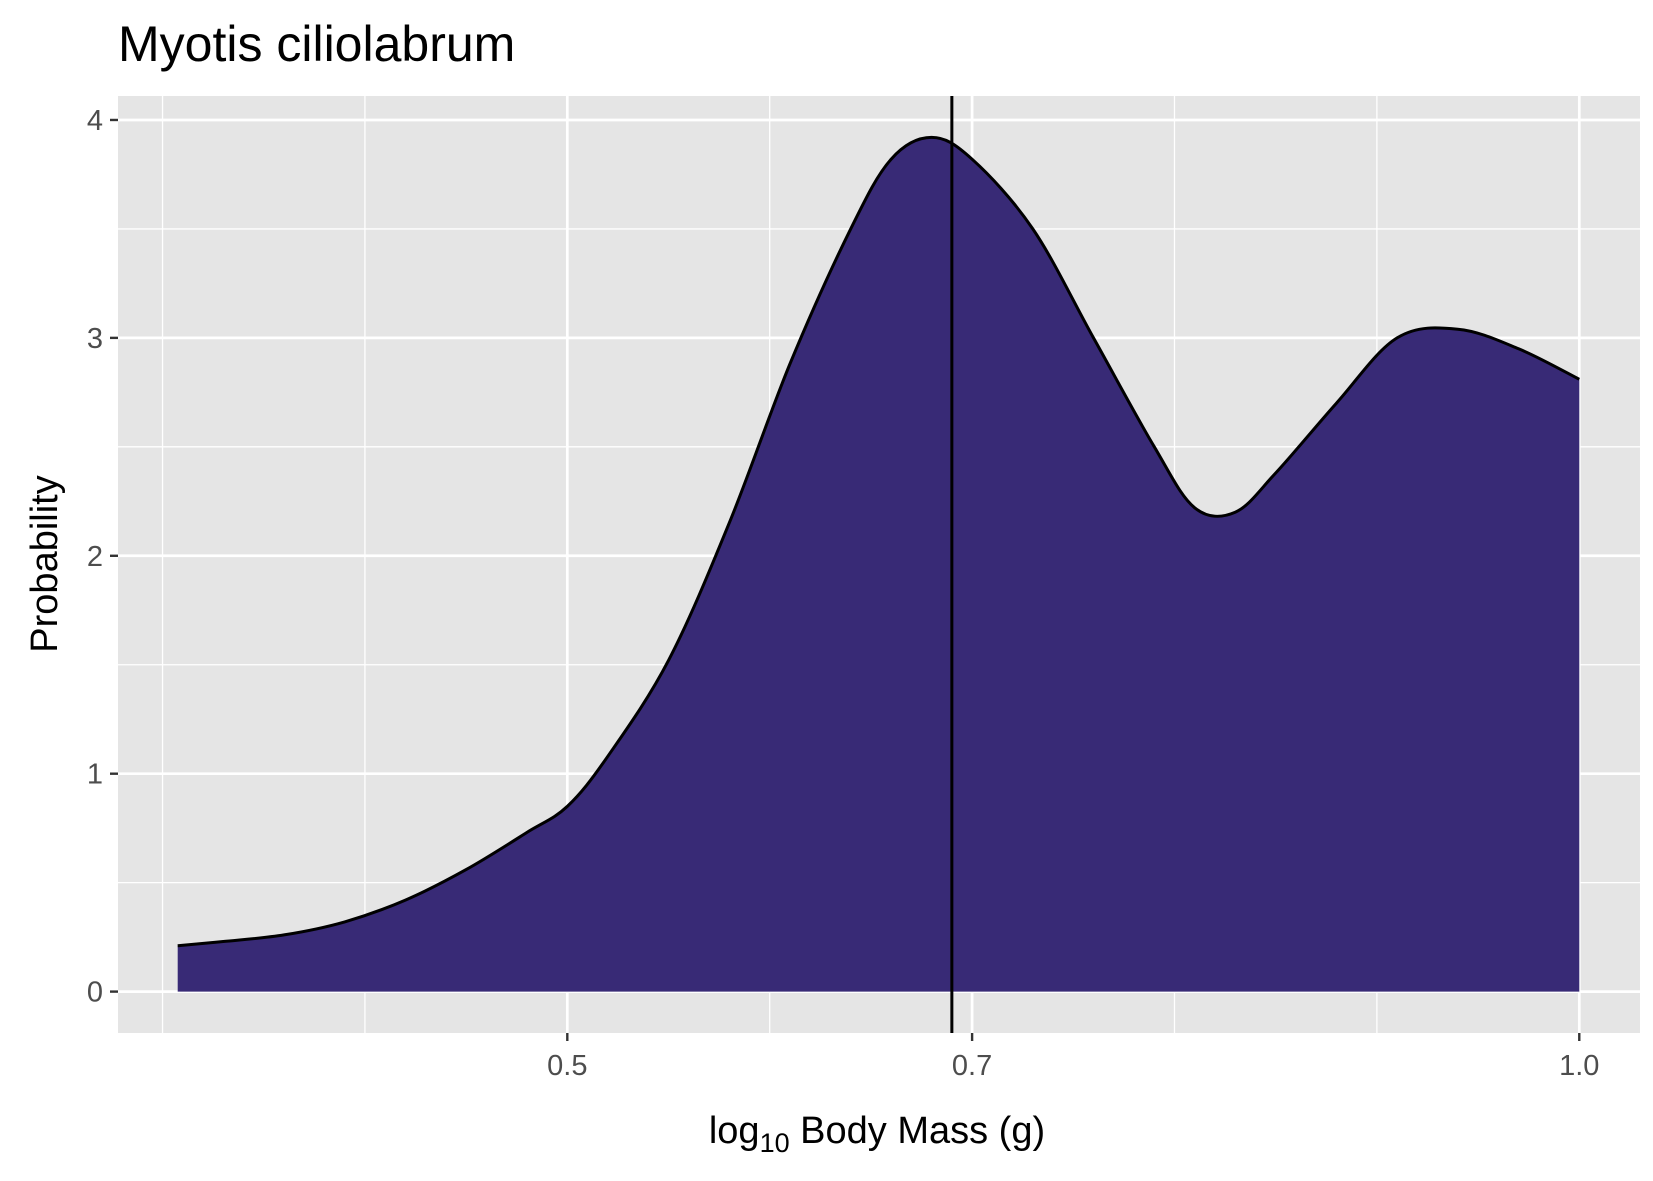 This screenshot has width=1653, height=1181. What do you see at coordinates (45, 563) in the screenshot?
I see `y-axis-title: Probability` at bounding box center [45, 563].